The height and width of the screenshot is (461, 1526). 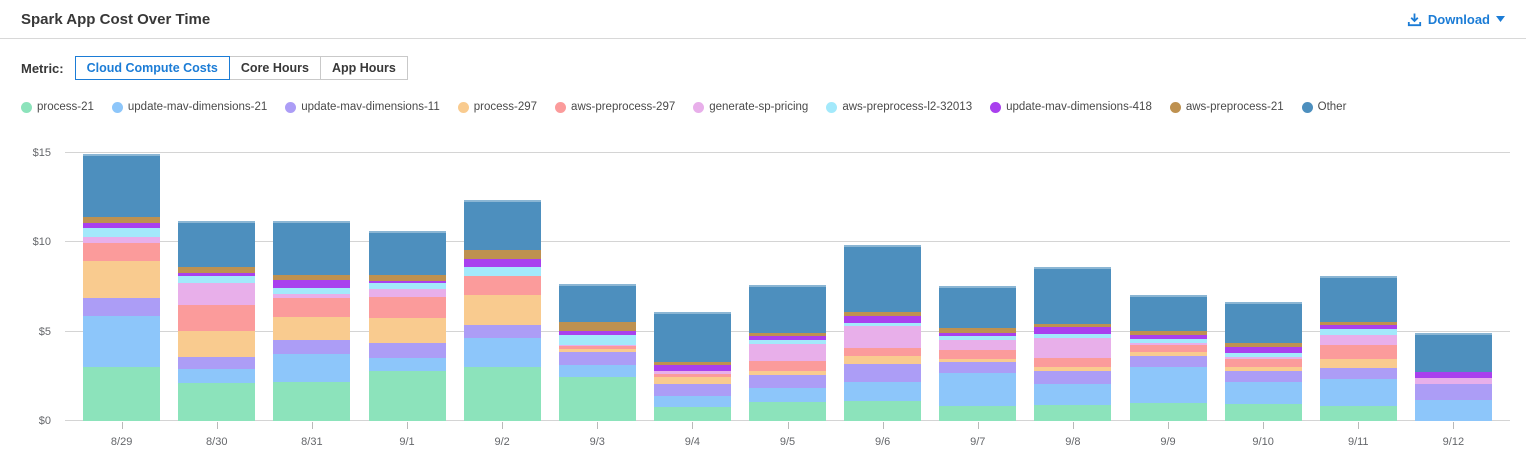 I want to click on legend-item-process-21: process-21, so click(x=57, y=107).